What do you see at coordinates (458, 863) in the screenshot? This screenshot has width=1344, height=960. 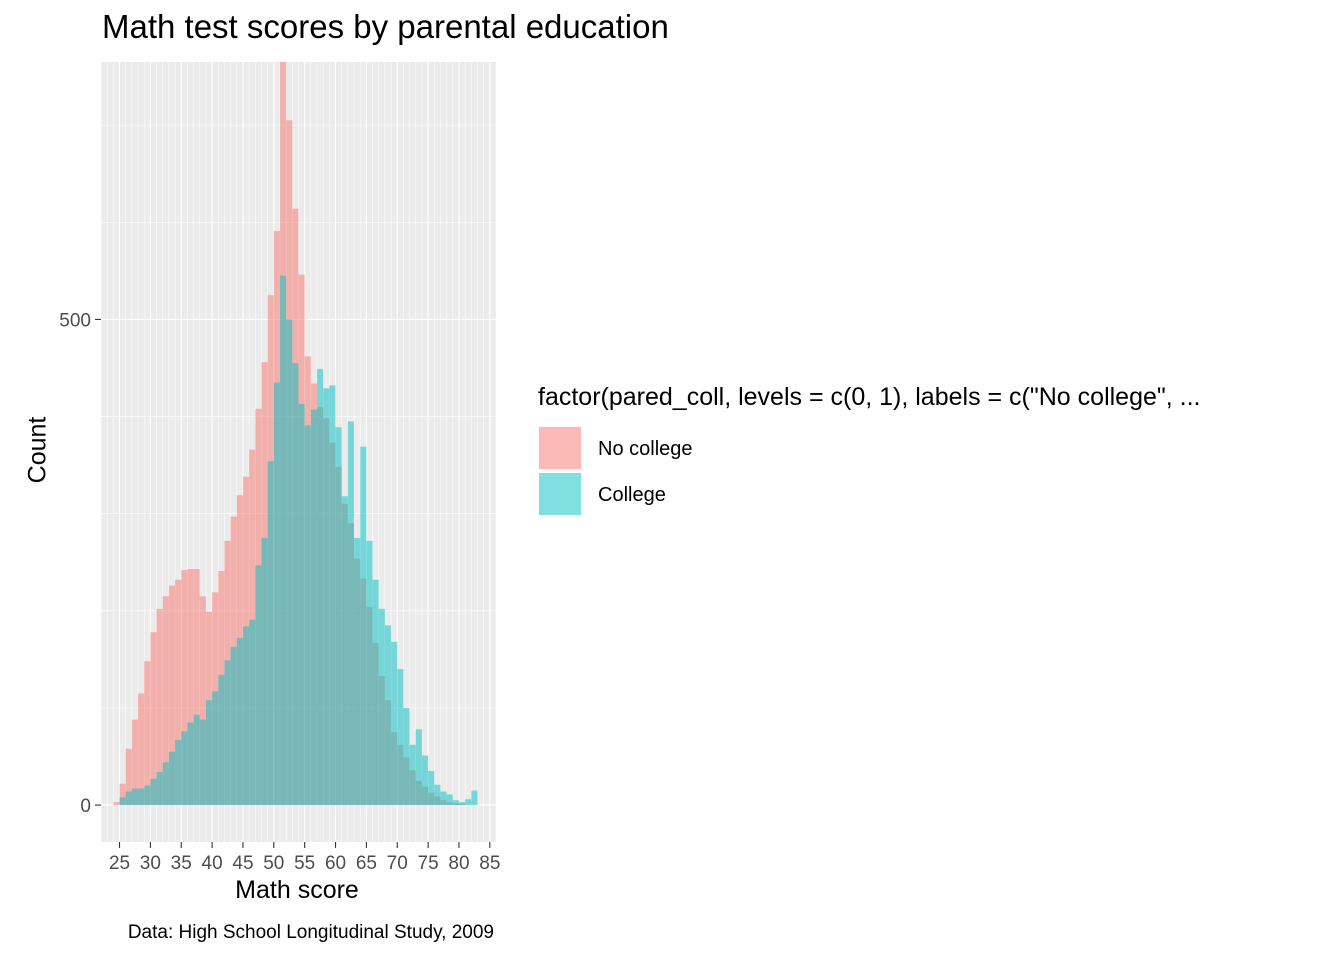 I see `x-tick-label: 80` at bounding box center [458, 863].